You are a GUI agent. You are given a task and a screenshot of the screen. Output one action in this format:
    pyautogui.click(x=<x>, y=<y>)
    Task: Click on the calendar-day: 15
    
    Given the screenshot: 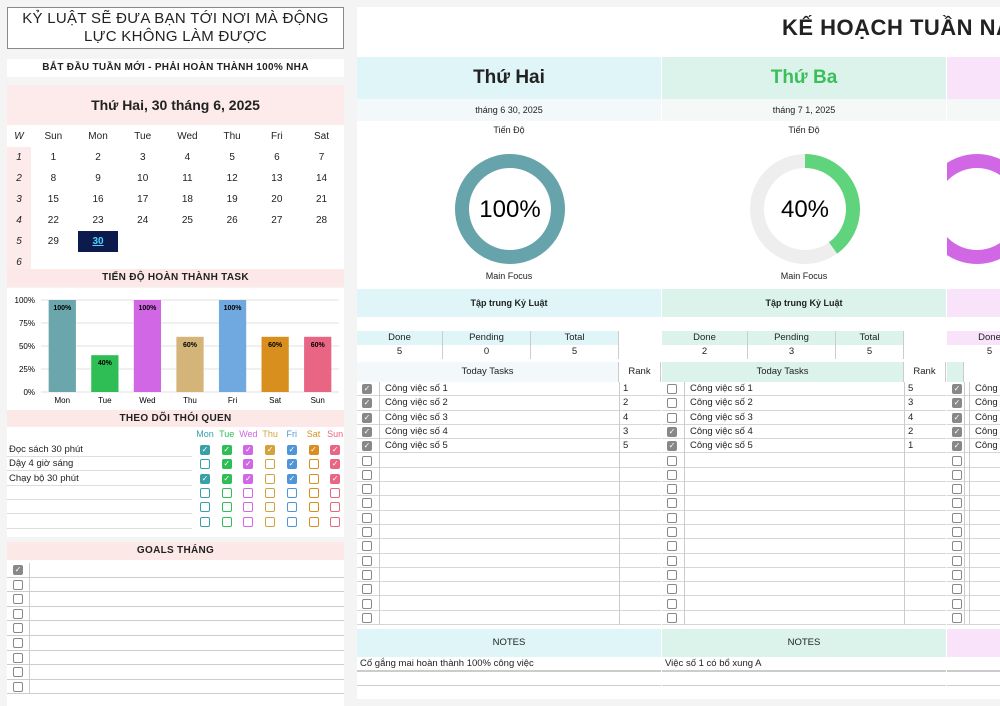 What is the action you would take?
    pyautogui.click(x=53, y=199)
    